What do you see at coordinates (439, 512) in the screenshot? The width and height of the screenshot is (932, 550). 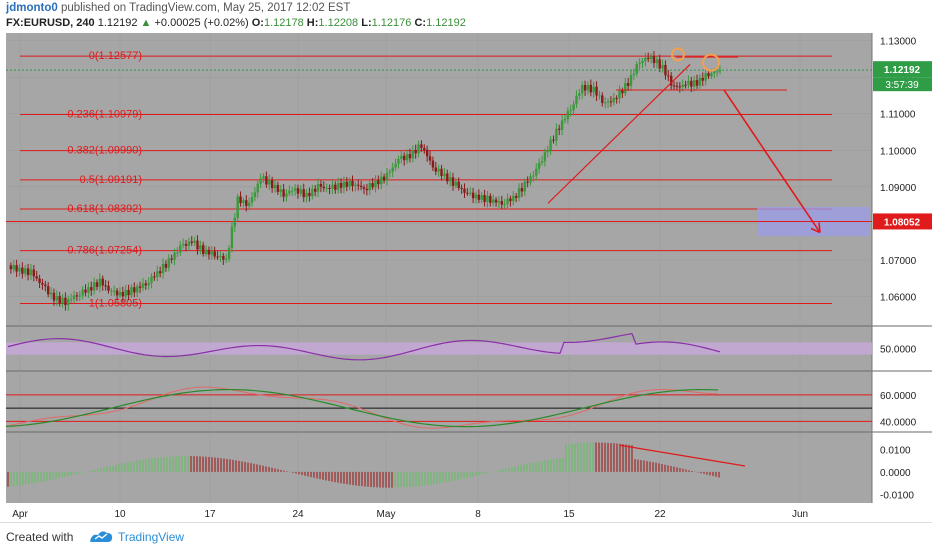 I see `time-axis` at bounding box center [439, 512].